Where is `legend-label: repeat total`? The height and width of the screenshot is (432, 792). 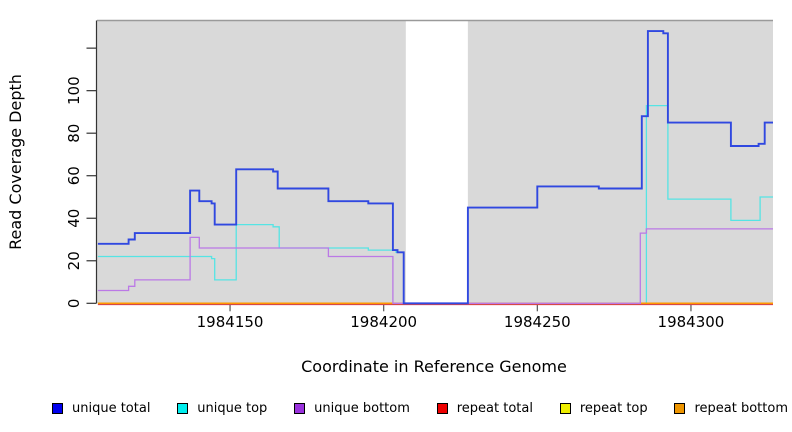 legend-label: repeat total is located at coordinates (494, 408).